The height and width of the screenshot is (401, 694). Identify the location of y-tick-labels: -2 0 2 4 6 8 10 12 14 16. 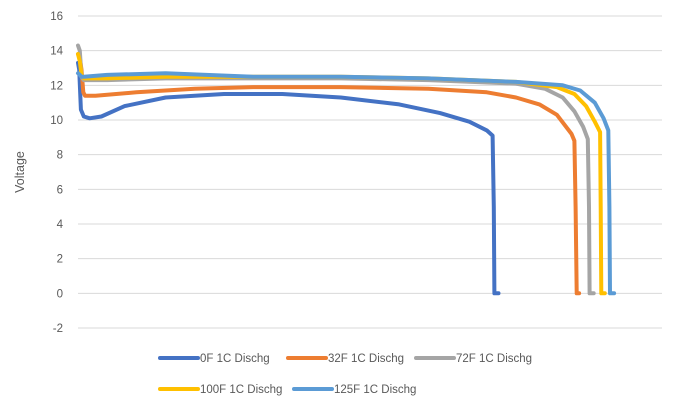
(56, 173).